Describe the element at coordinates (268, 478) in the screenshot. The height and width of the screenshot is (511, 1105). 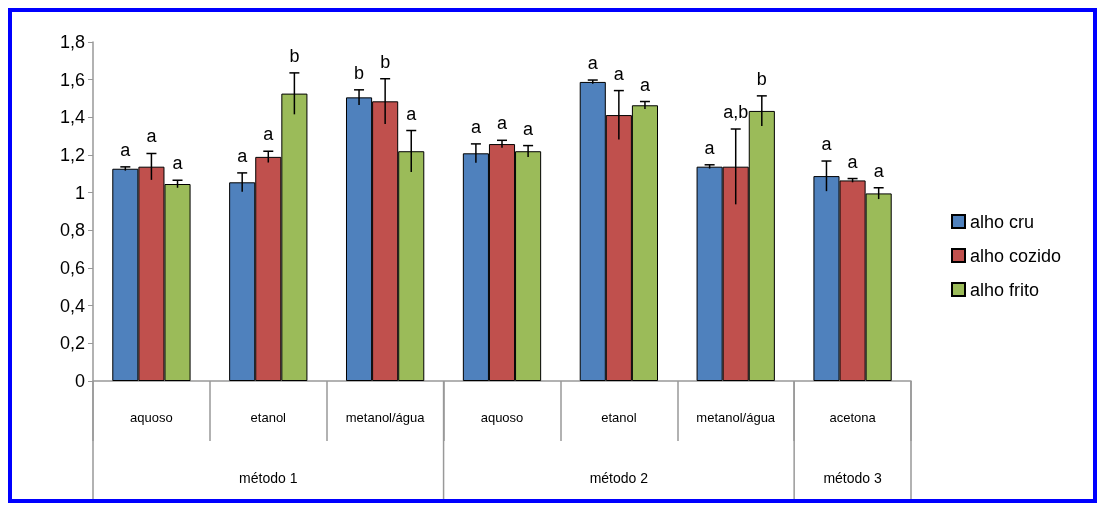
I see `text: método 1` at that location.